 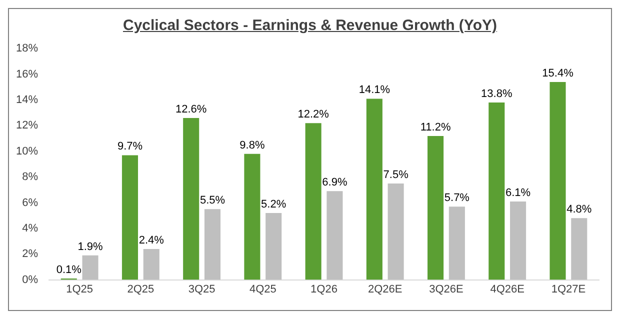 What do you see at coordinates (30, 228) in the screenshot?
I see `y-tick-label: 4%` at bounding box center [30, 228].